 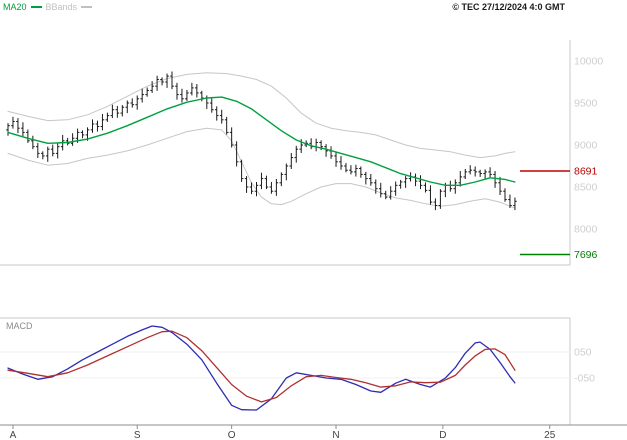 What do you see at coordinates (586, 104) in the screenshot?
I see `price-tick-label: 9500` at bounding box center [586, 104].